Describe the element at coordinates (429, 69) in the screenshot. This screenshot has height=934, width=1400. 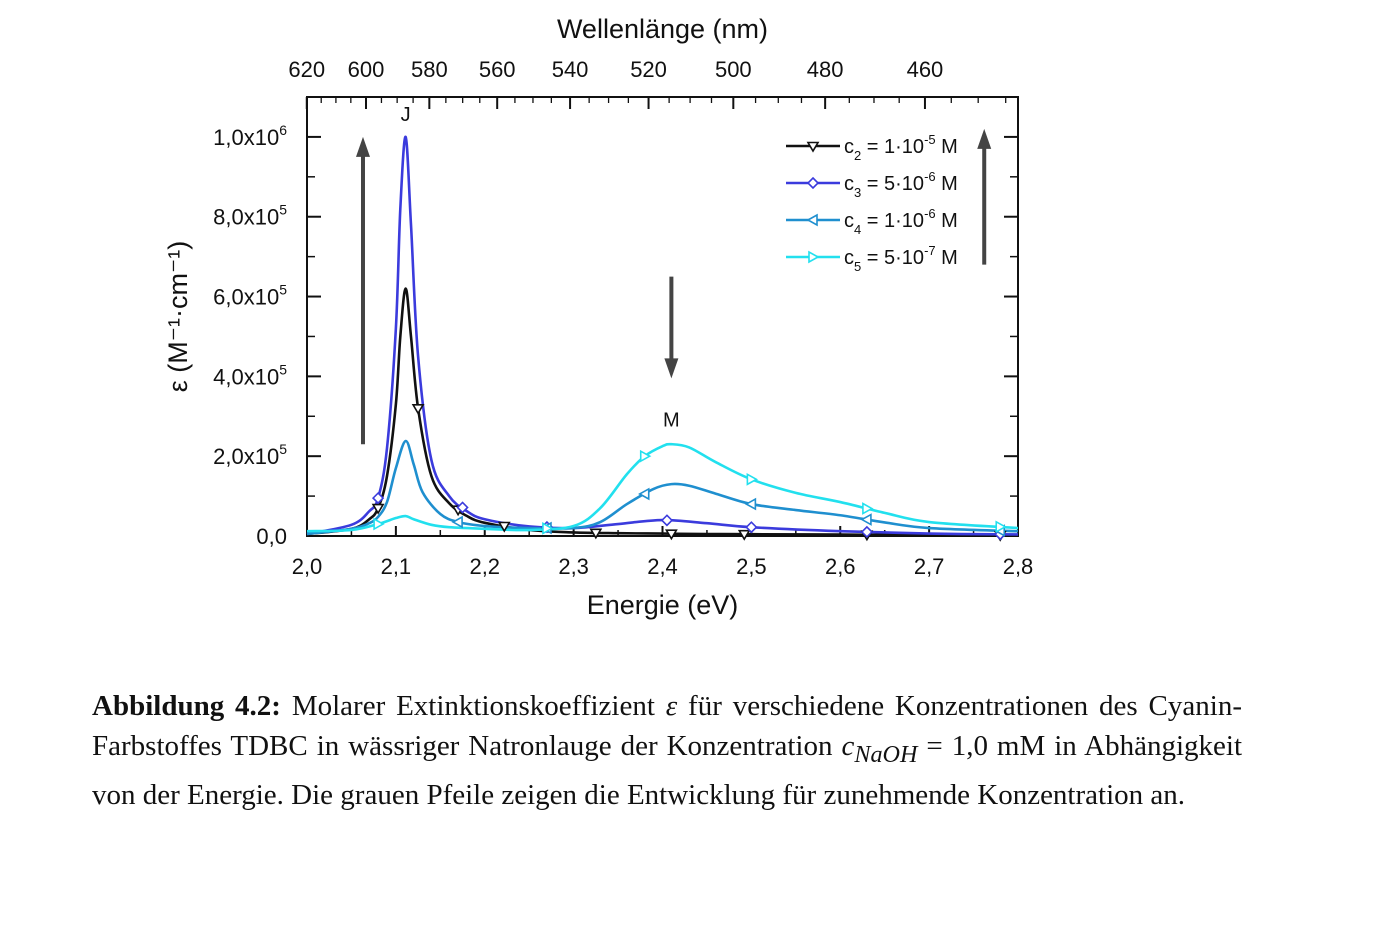
I see `top-tick-label: 580` at that location.